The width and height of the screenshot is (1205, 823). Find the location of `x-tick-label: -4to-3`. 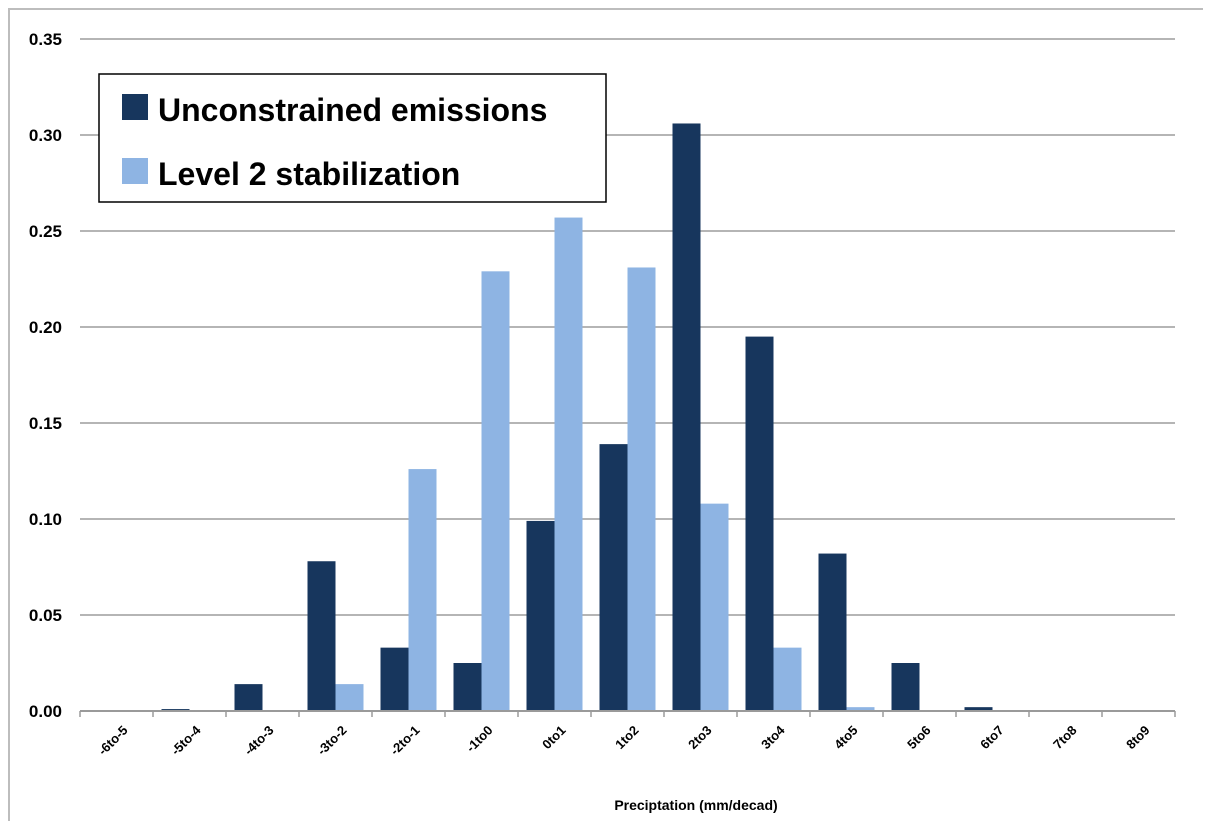

x-tick-label: -4to-3 is located at coordinates (259, 741).